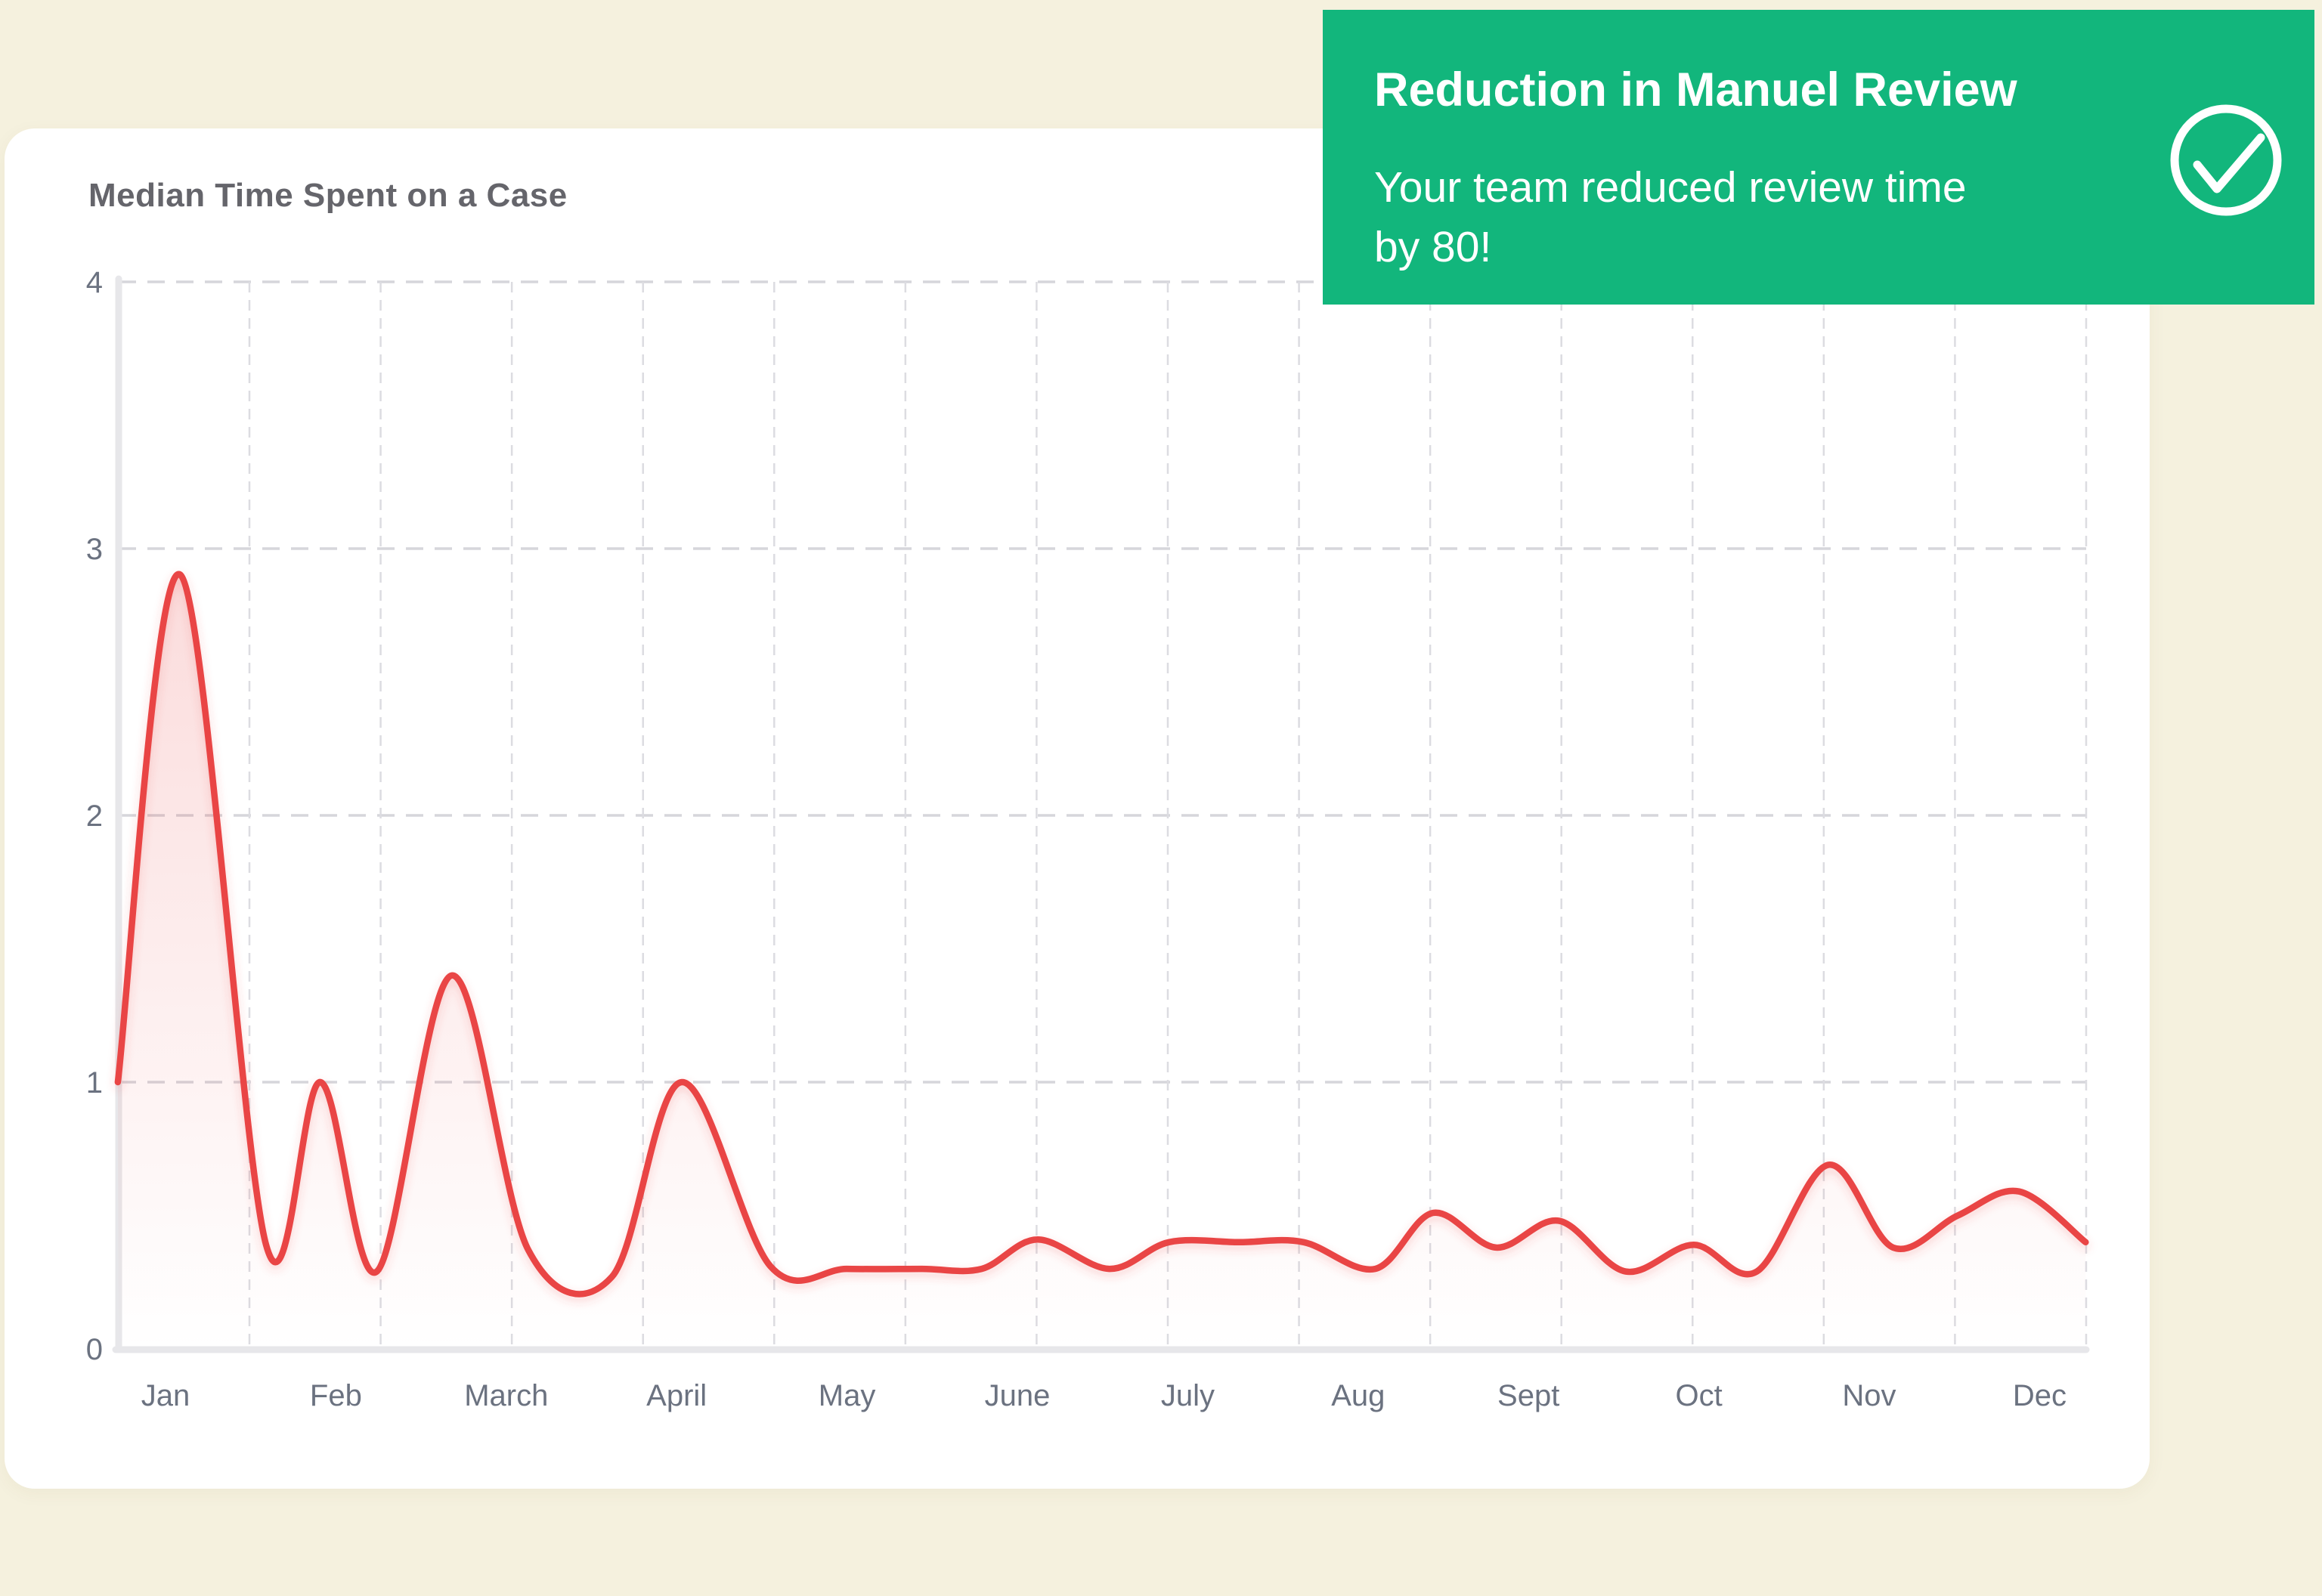 The height and width of the screenshot is (1596, 2322). Describe the element at coordinates (676, 1395) in the screenshot. I see `x-axis-label: April` at that location.